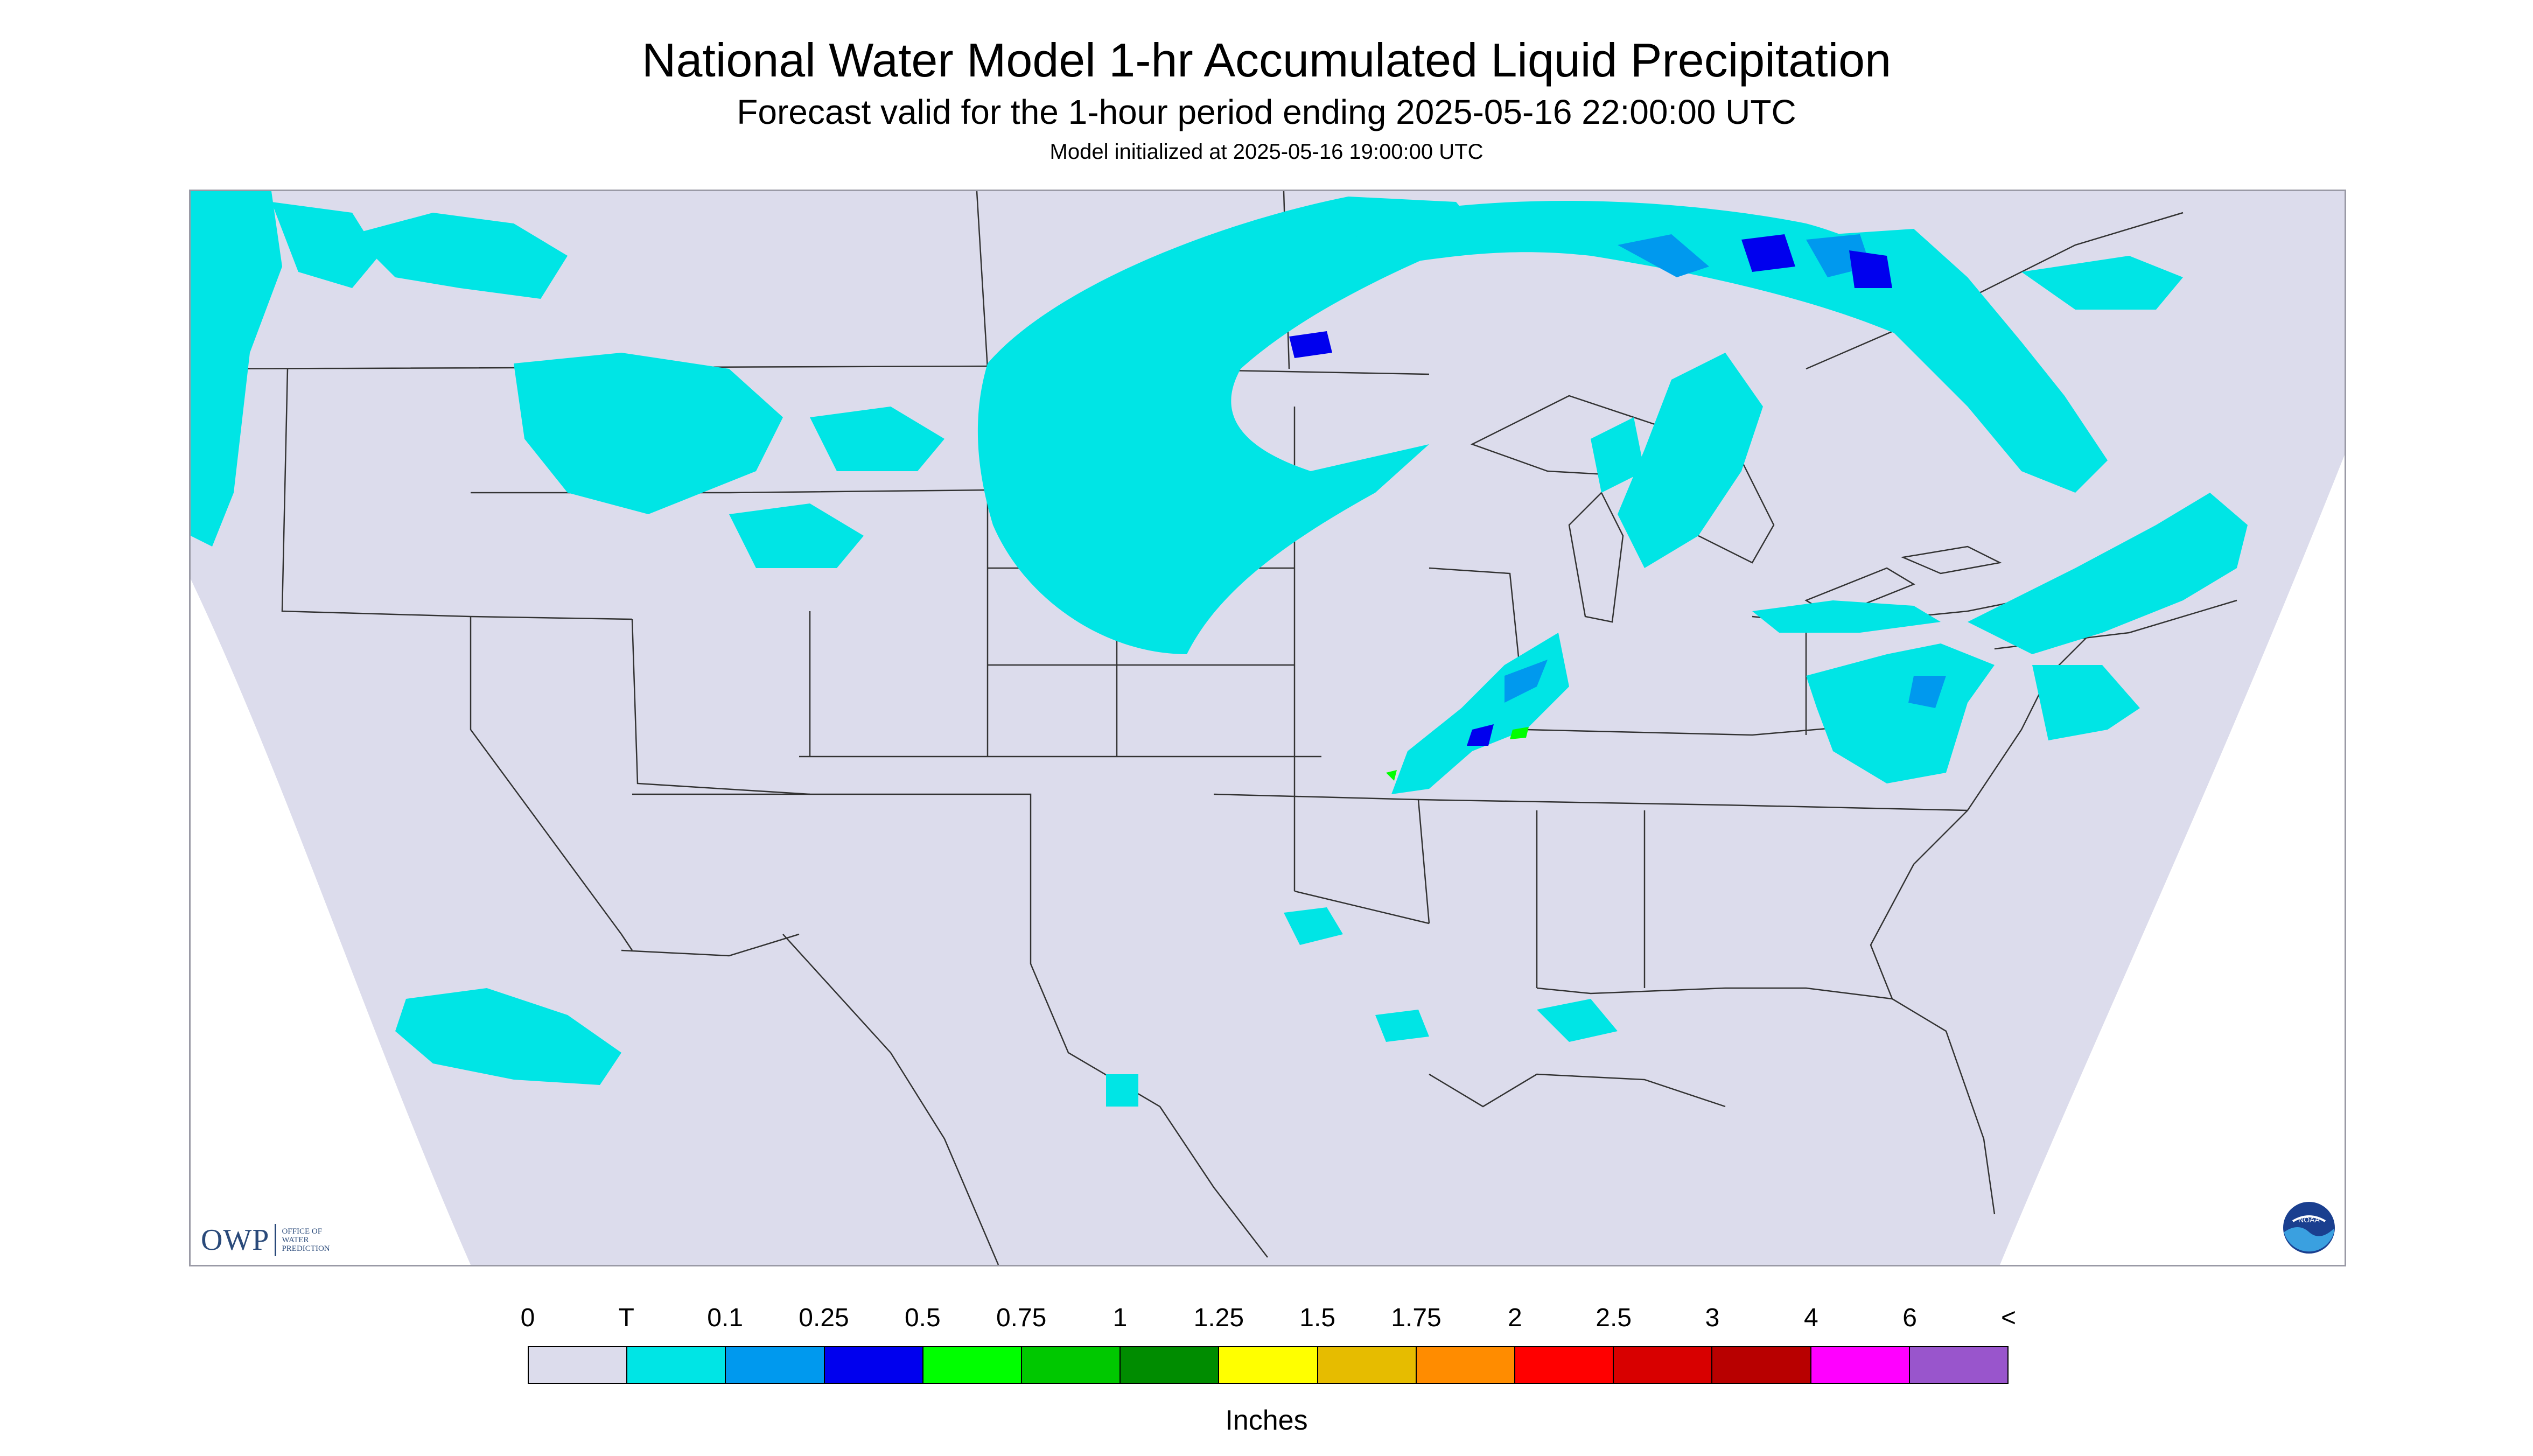 The image size is (2533, 1456). Describe the element at coordinates (1317, 1318) in the screenshot. I see `legend-tick-label: 1.5` at that location.